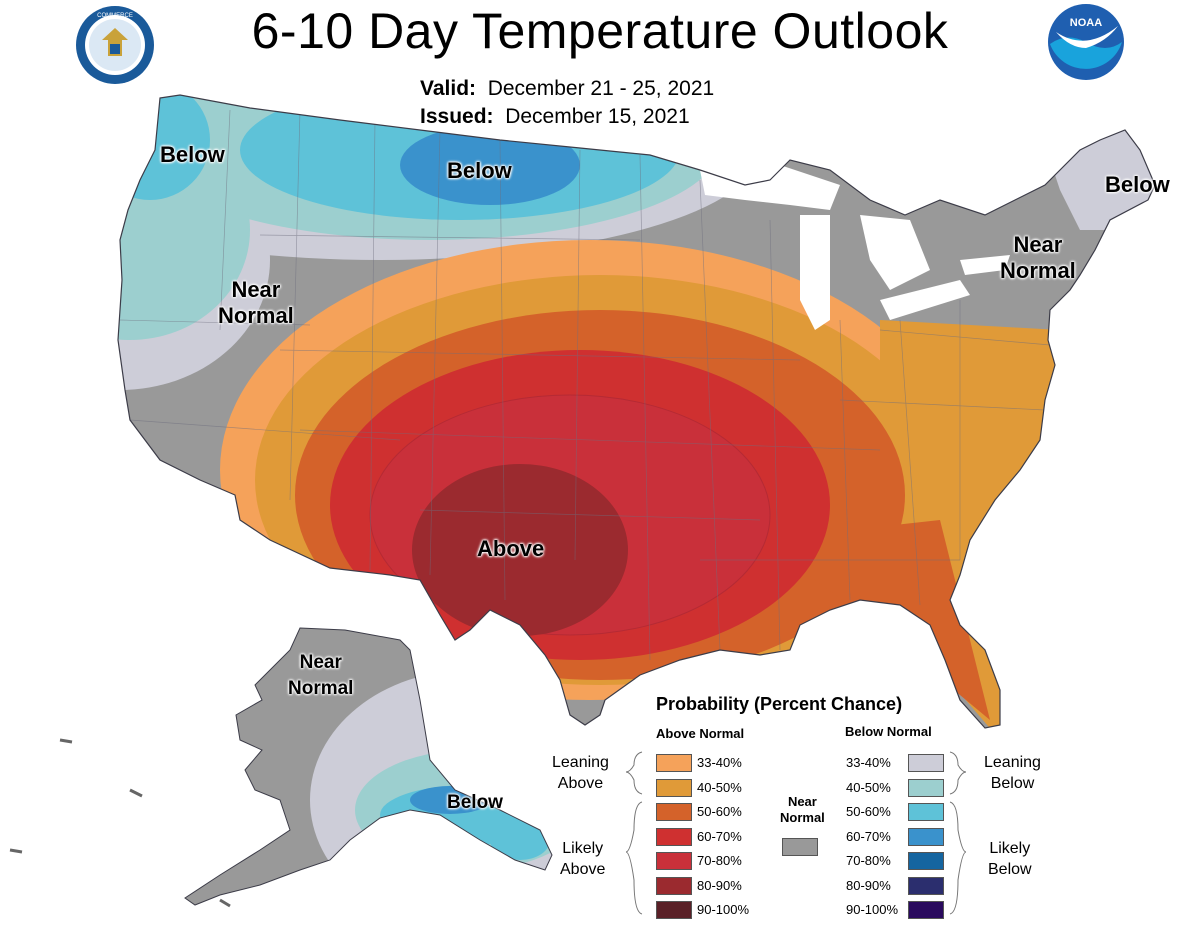  I want to click on label-above-south: Above, so click(511, 548).